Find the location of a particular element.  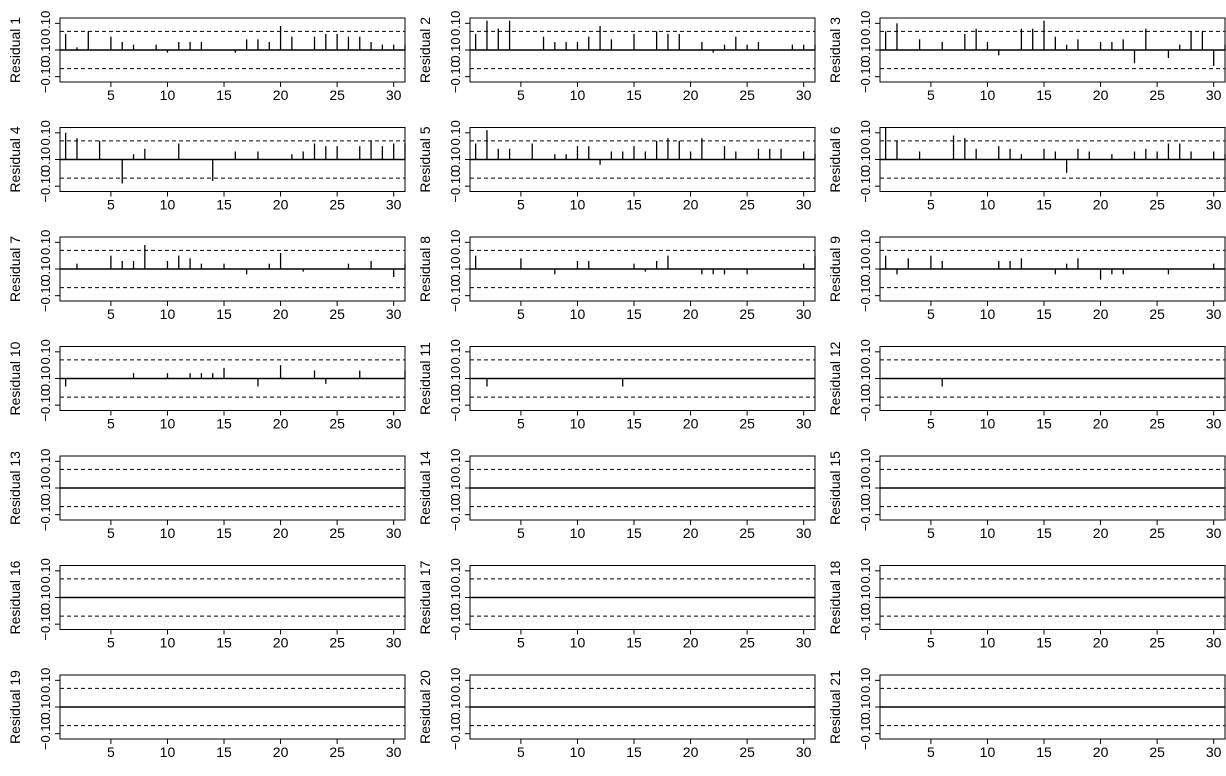

y-axis-label: Residual 7 is located at coordinates (15, 269).